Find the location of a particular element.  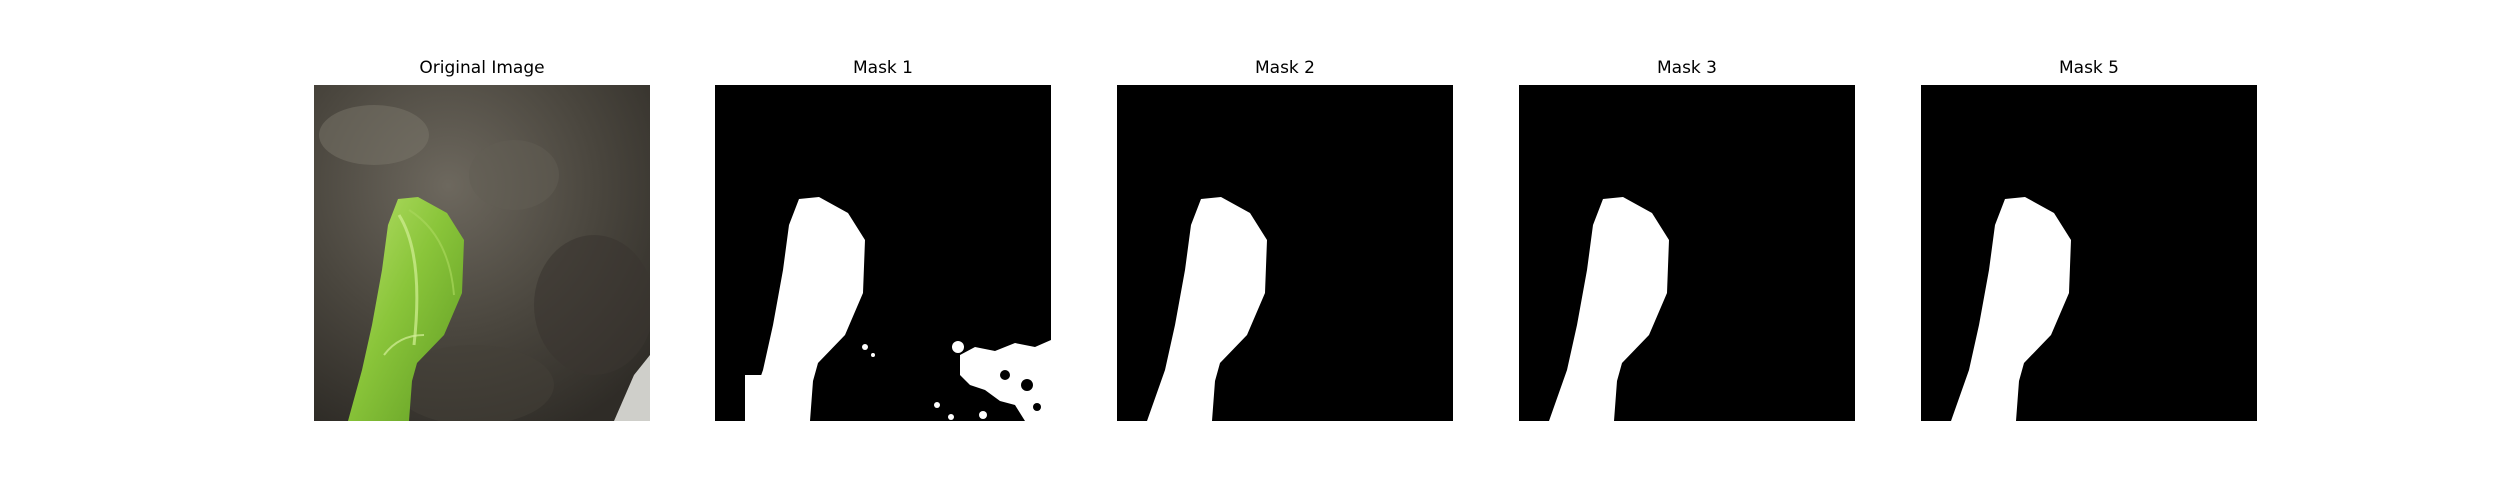

panel-title: Mask 5 is located at coordinates (2088, 68).